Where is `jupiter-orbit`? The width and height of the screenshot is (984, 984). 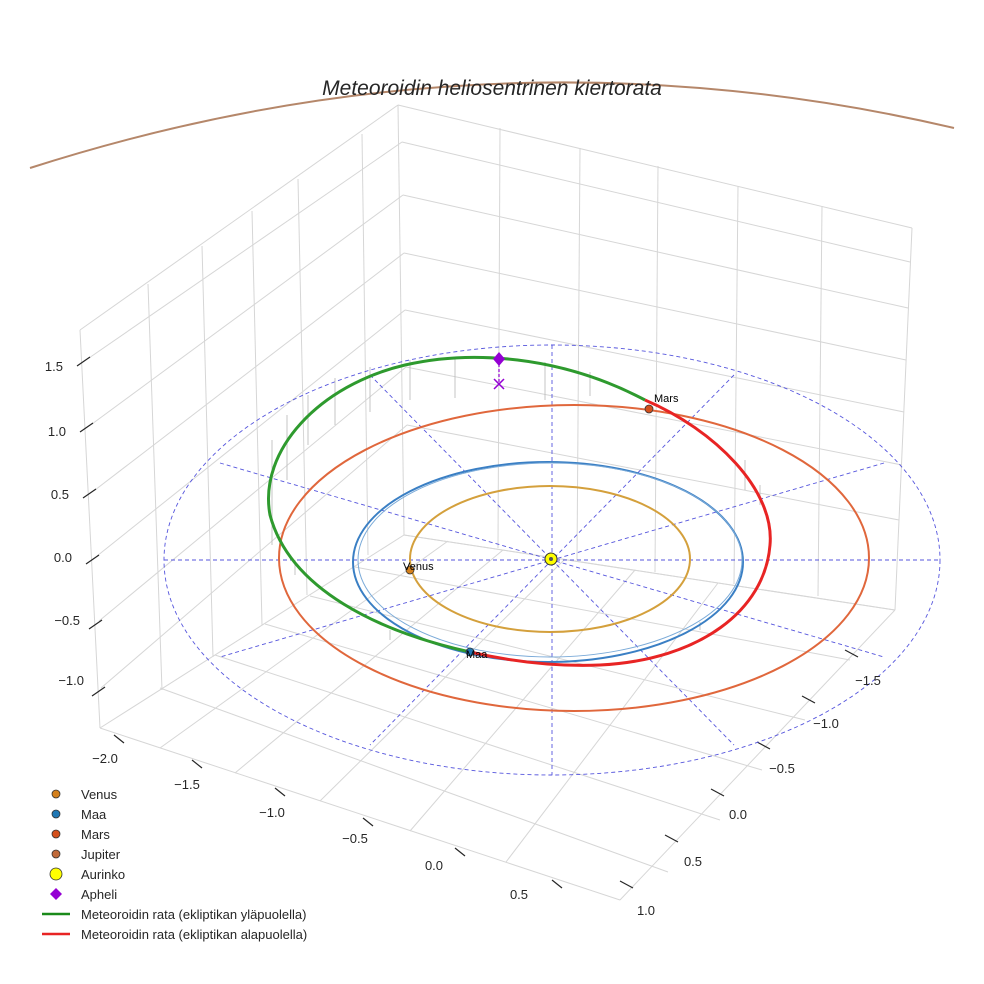 jupiter-orbit is located at coordinates (492, 125).